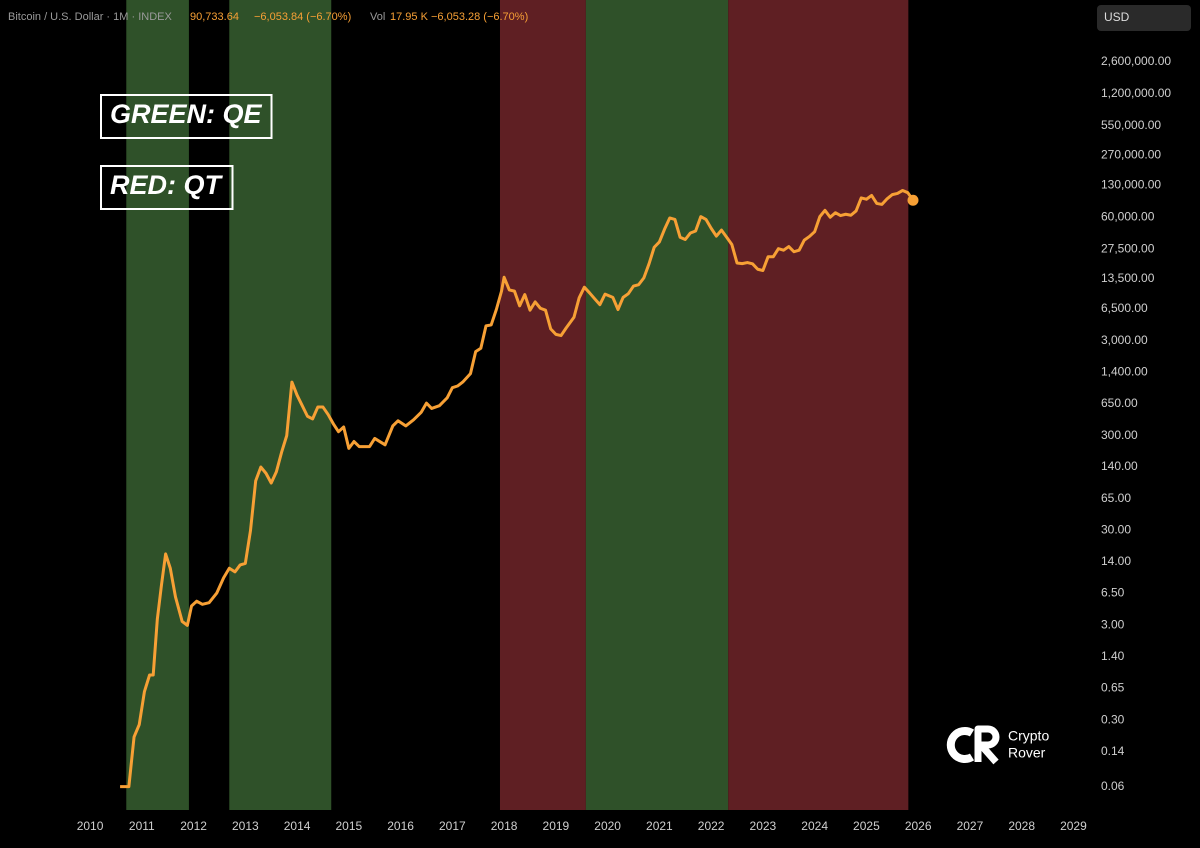  What do you see at coordinates (1073, 826) in the screenshot?
I see `x-tick-label: 2029` at bounding box center [1073, 826].